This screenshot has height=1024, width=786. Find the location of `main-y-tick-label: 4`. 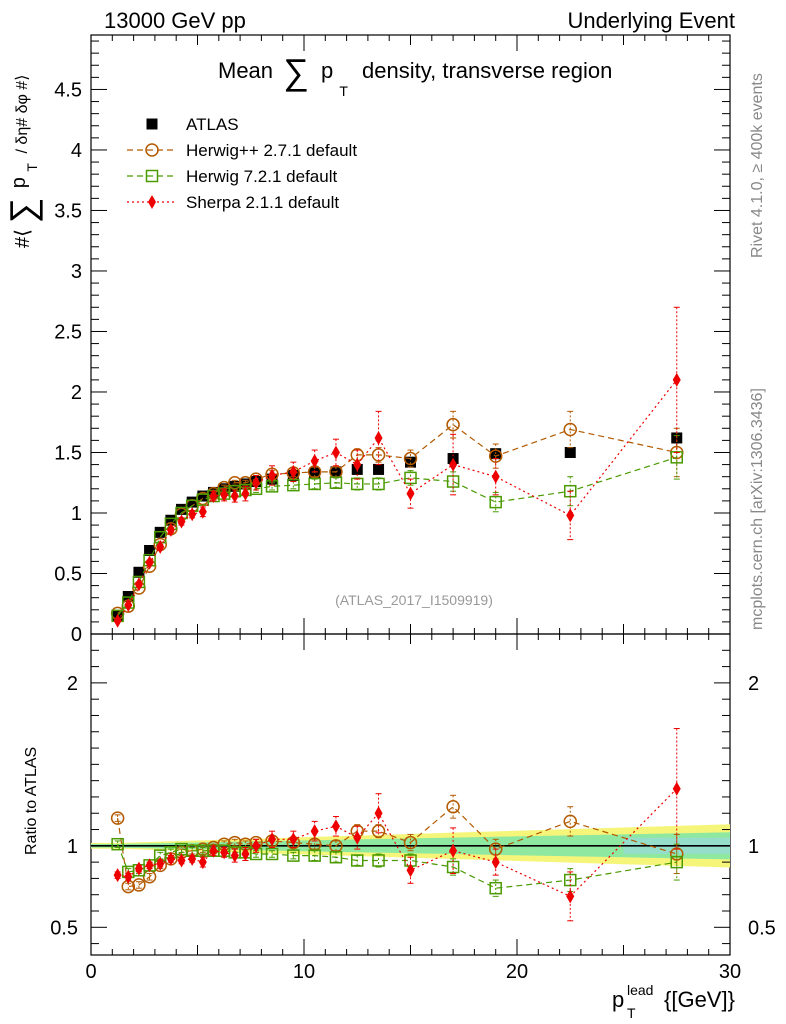

main-y-tick-label: 4 is located at coordinates (76, 151).